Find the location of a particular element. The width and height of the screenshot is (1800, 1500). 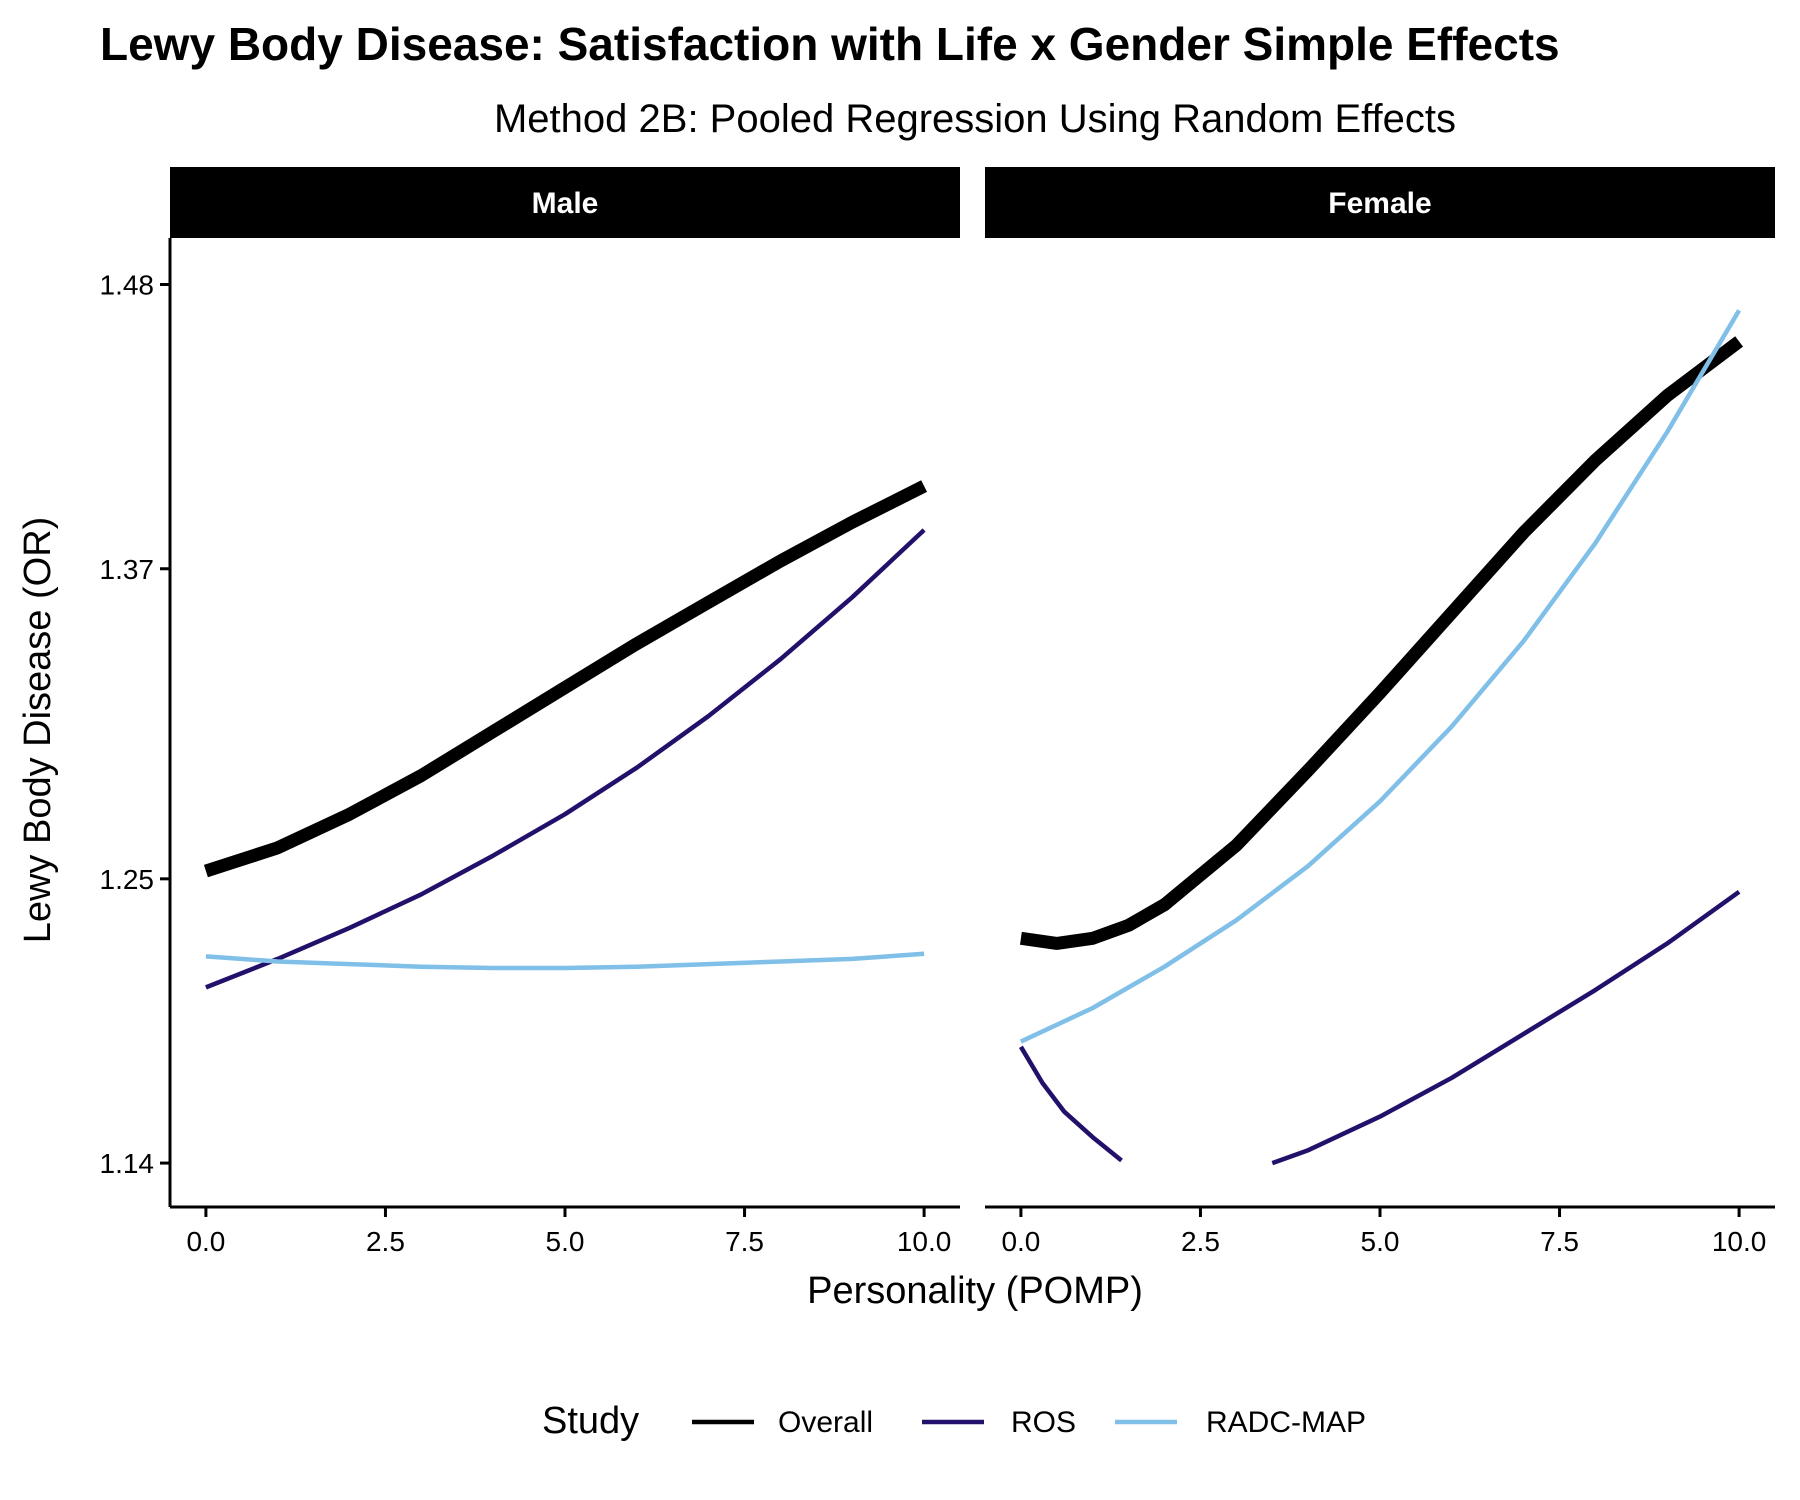

y-tick-label: 1.14 is located at coordinates (127, 1163).